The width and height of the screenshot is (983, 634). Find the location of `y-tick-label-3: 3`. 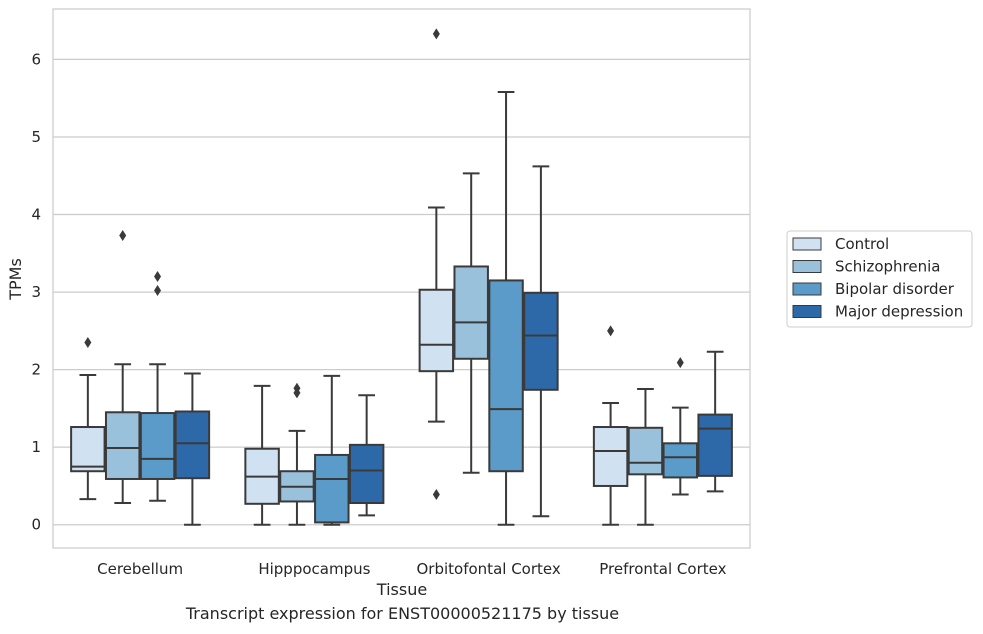

y-tick-label-3: 3 is located at coordinates (36, 292).